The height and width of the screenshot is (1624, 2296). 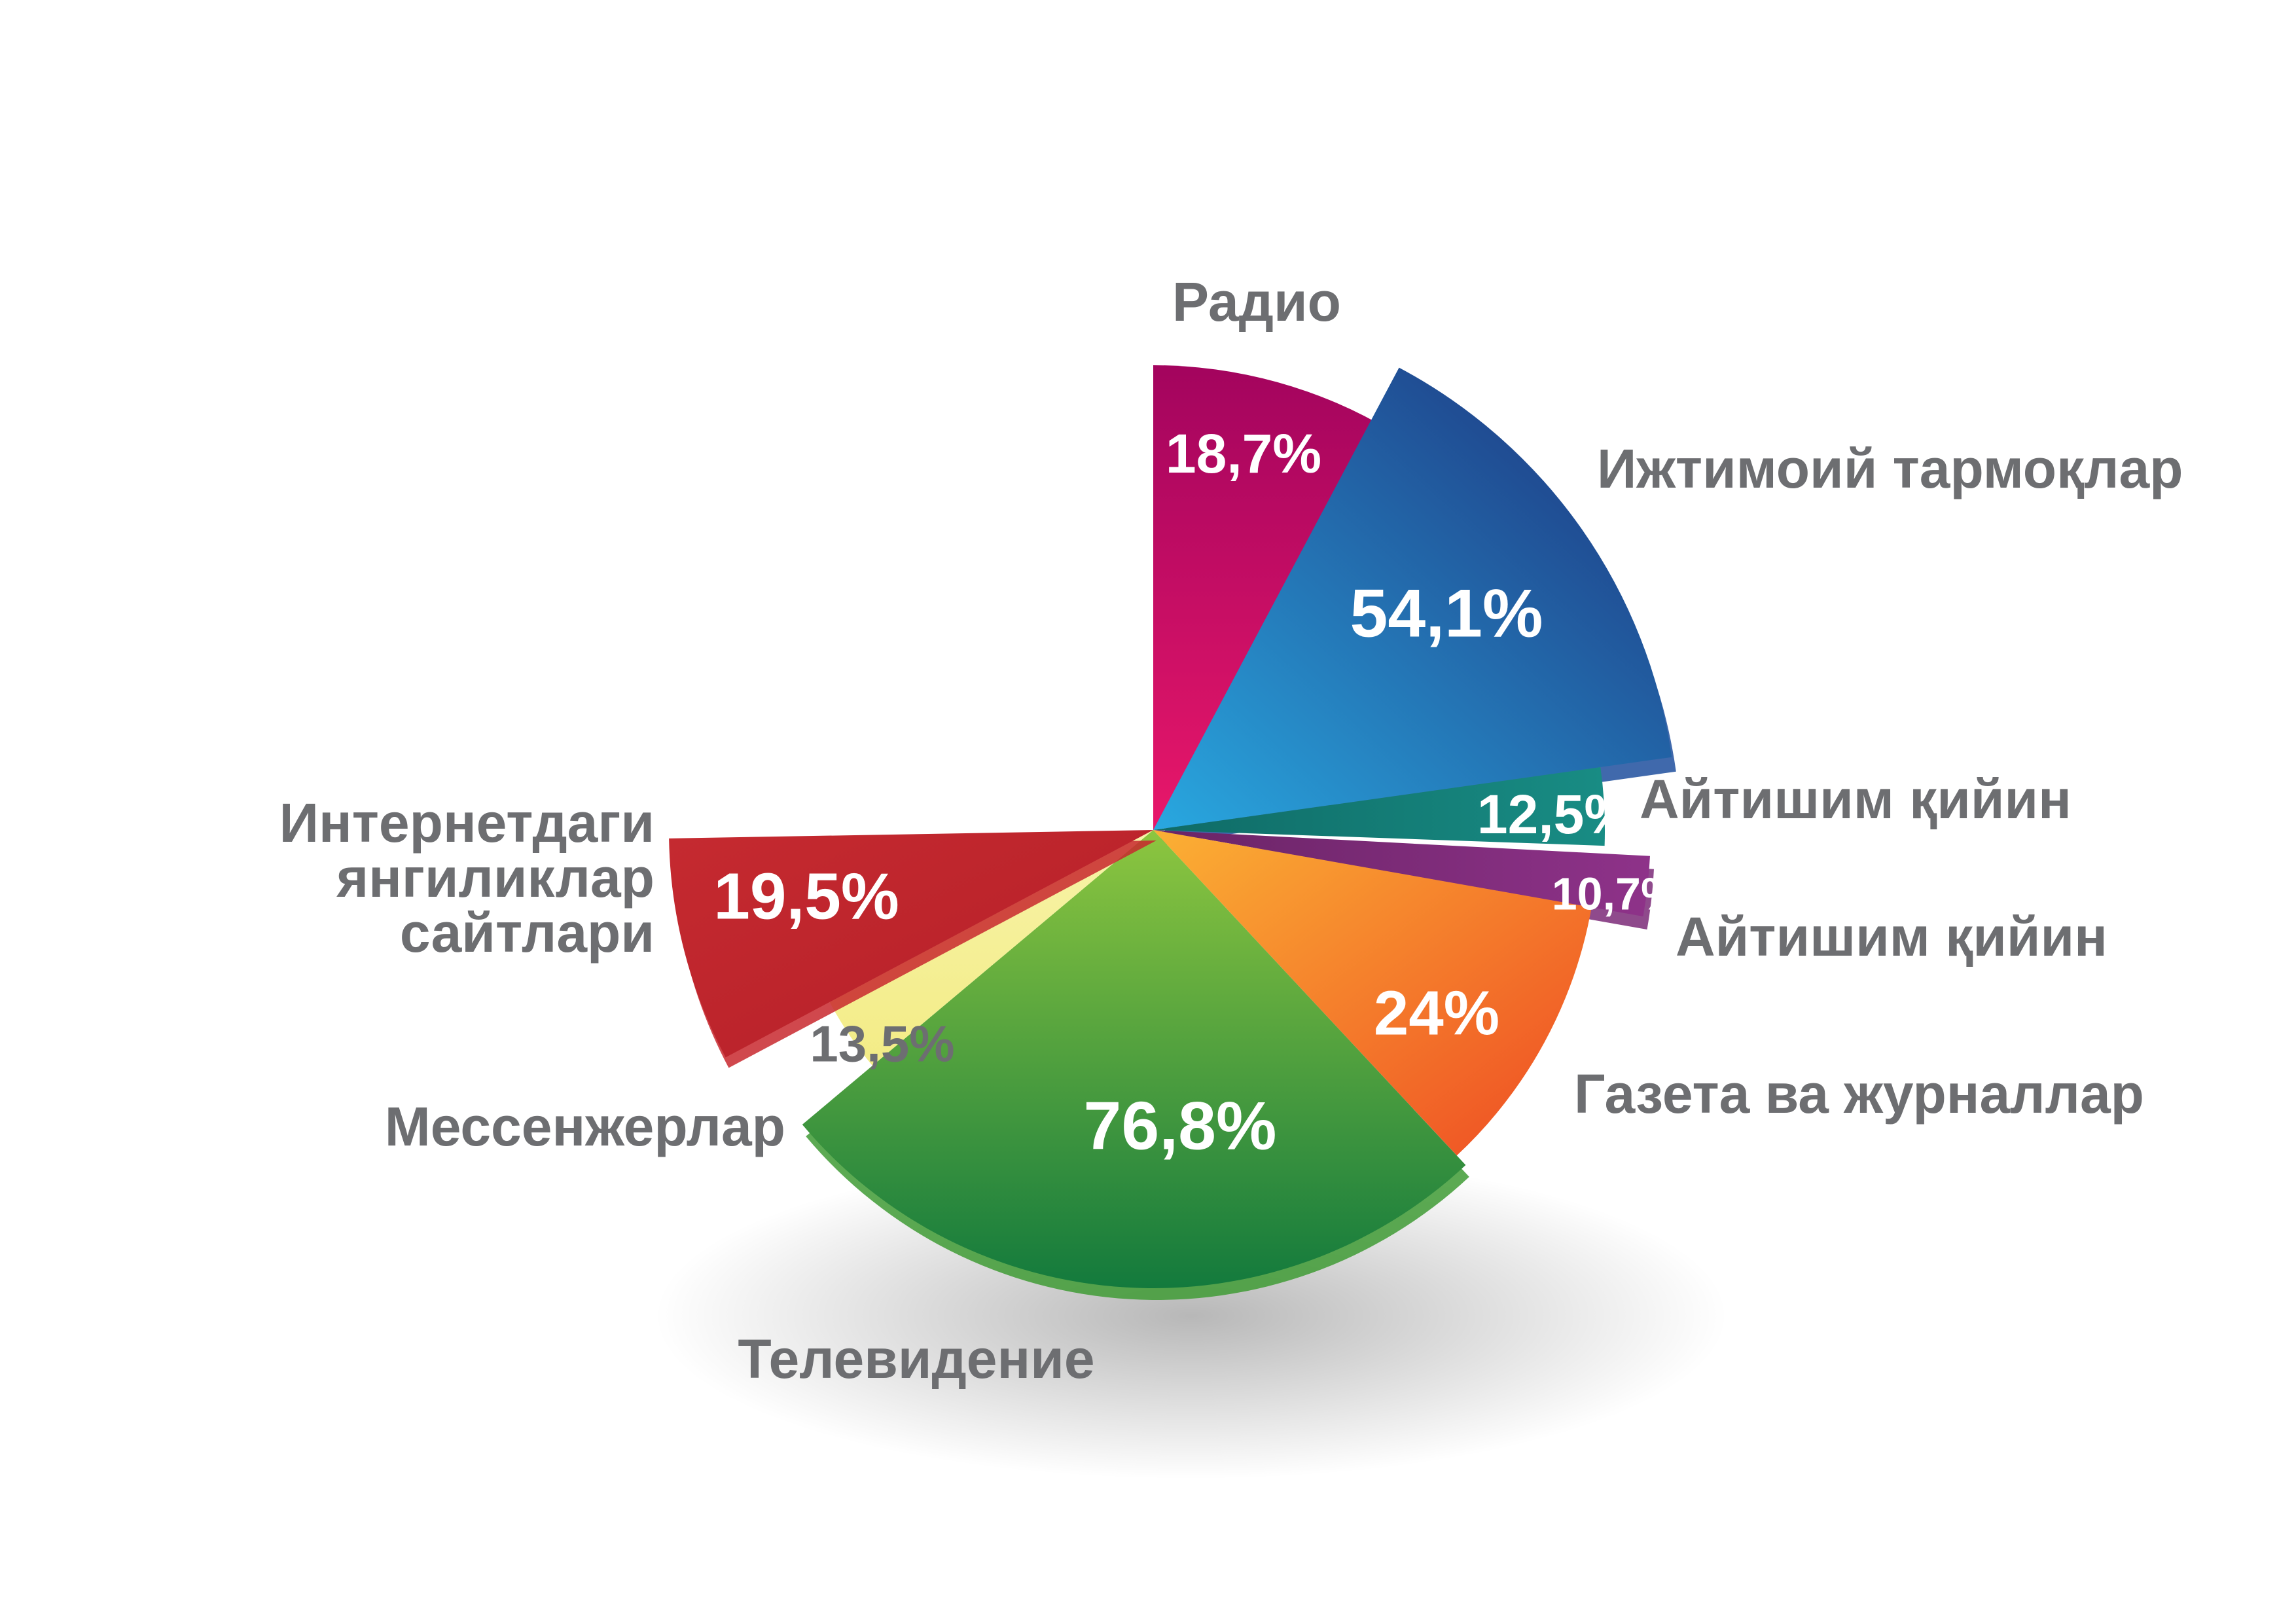 I want to click on slice-value-label: 18,7%, so click(x=1243, y=453).